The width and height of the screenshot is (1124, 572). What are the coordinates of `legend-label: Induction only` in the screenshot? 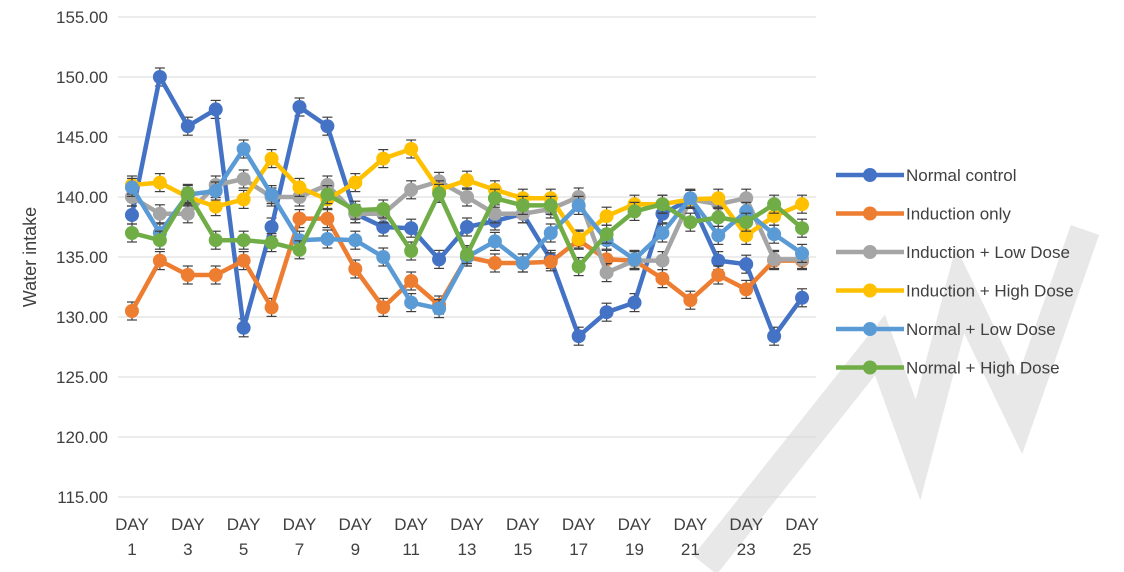 It's located at (958, 214).